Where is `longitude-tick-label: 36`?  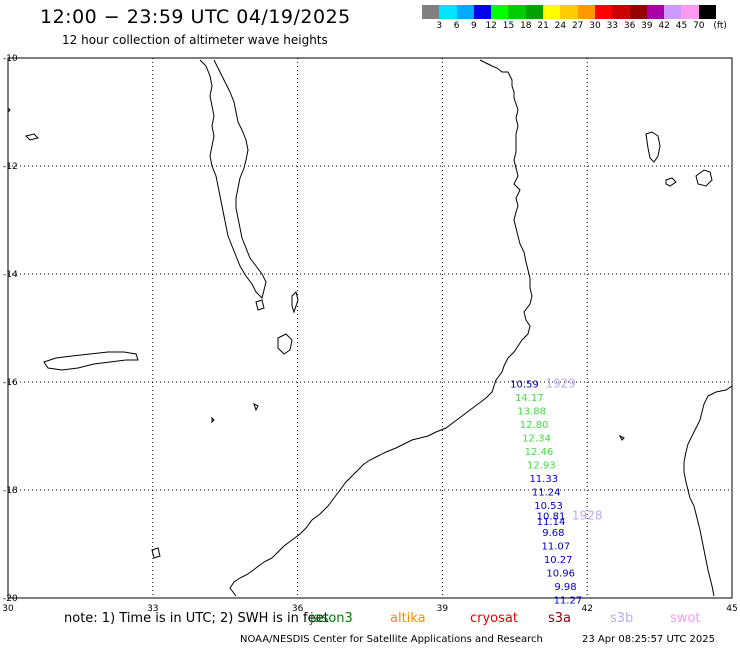
longitude-tick-label: 36 is located at coordinates (298, 609).